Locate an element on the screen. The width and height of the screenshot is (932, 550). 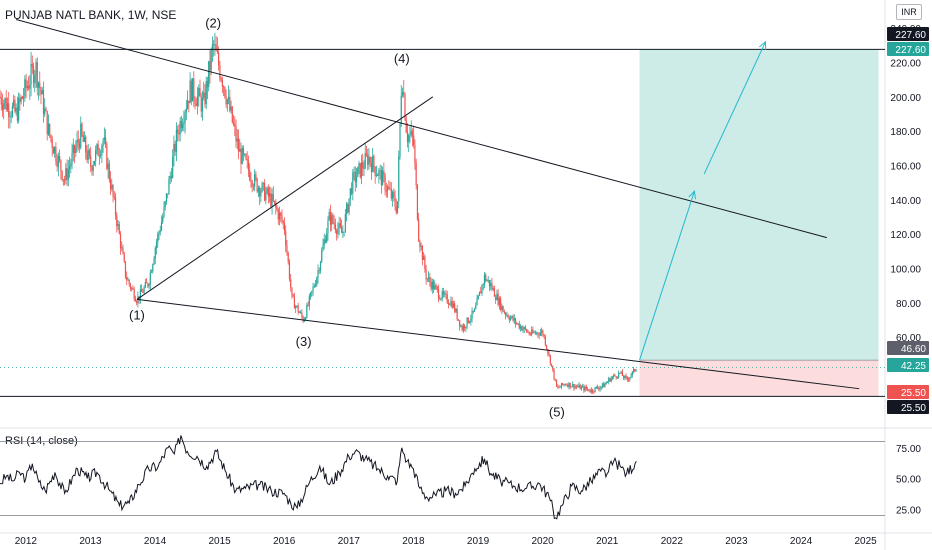
price-badge: 42.25 is located at coordinates (908, 365).